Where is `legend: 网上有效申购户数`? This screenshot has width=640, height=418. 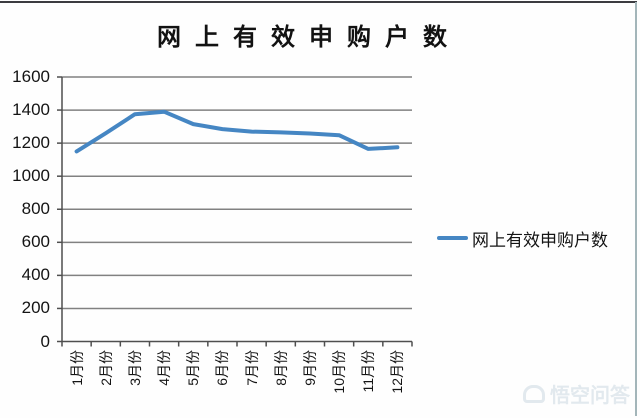
legend: 网上有效申购户数 is located at coordinates (522, 239).